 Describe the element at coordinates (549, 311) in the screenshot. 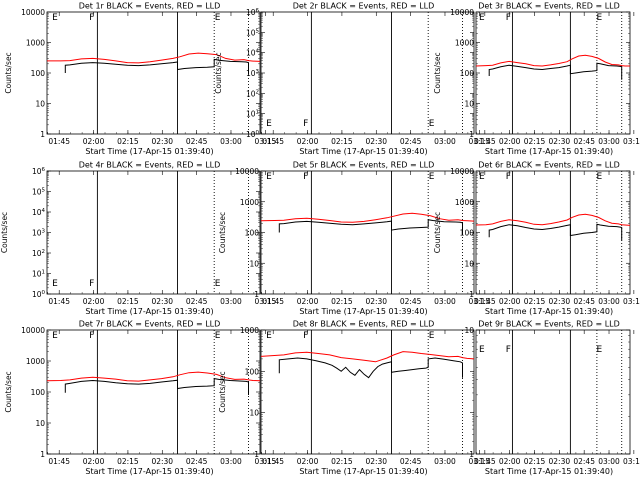

I see `x-axis-label-6: Start Time (17-Apr-15 01:39:40)` at that location.